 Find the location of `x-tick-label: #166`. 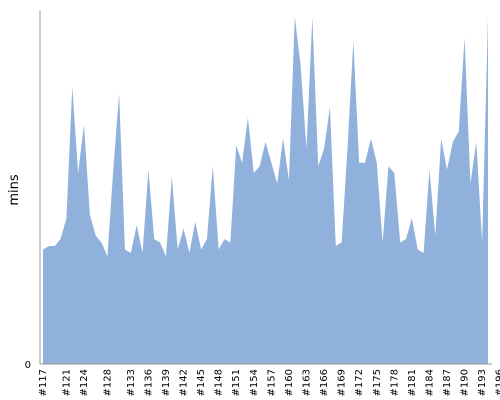

x-tick-label: #166 is located at coordinates (324, 382).